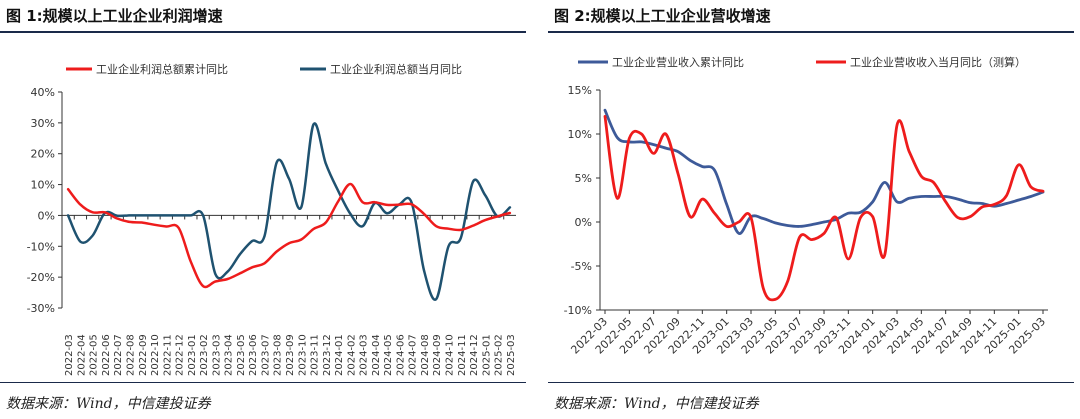 The width and height of the screenshot is (1080, 419). I want to click on x-tick-label: 2023-01, so click(192, 355).